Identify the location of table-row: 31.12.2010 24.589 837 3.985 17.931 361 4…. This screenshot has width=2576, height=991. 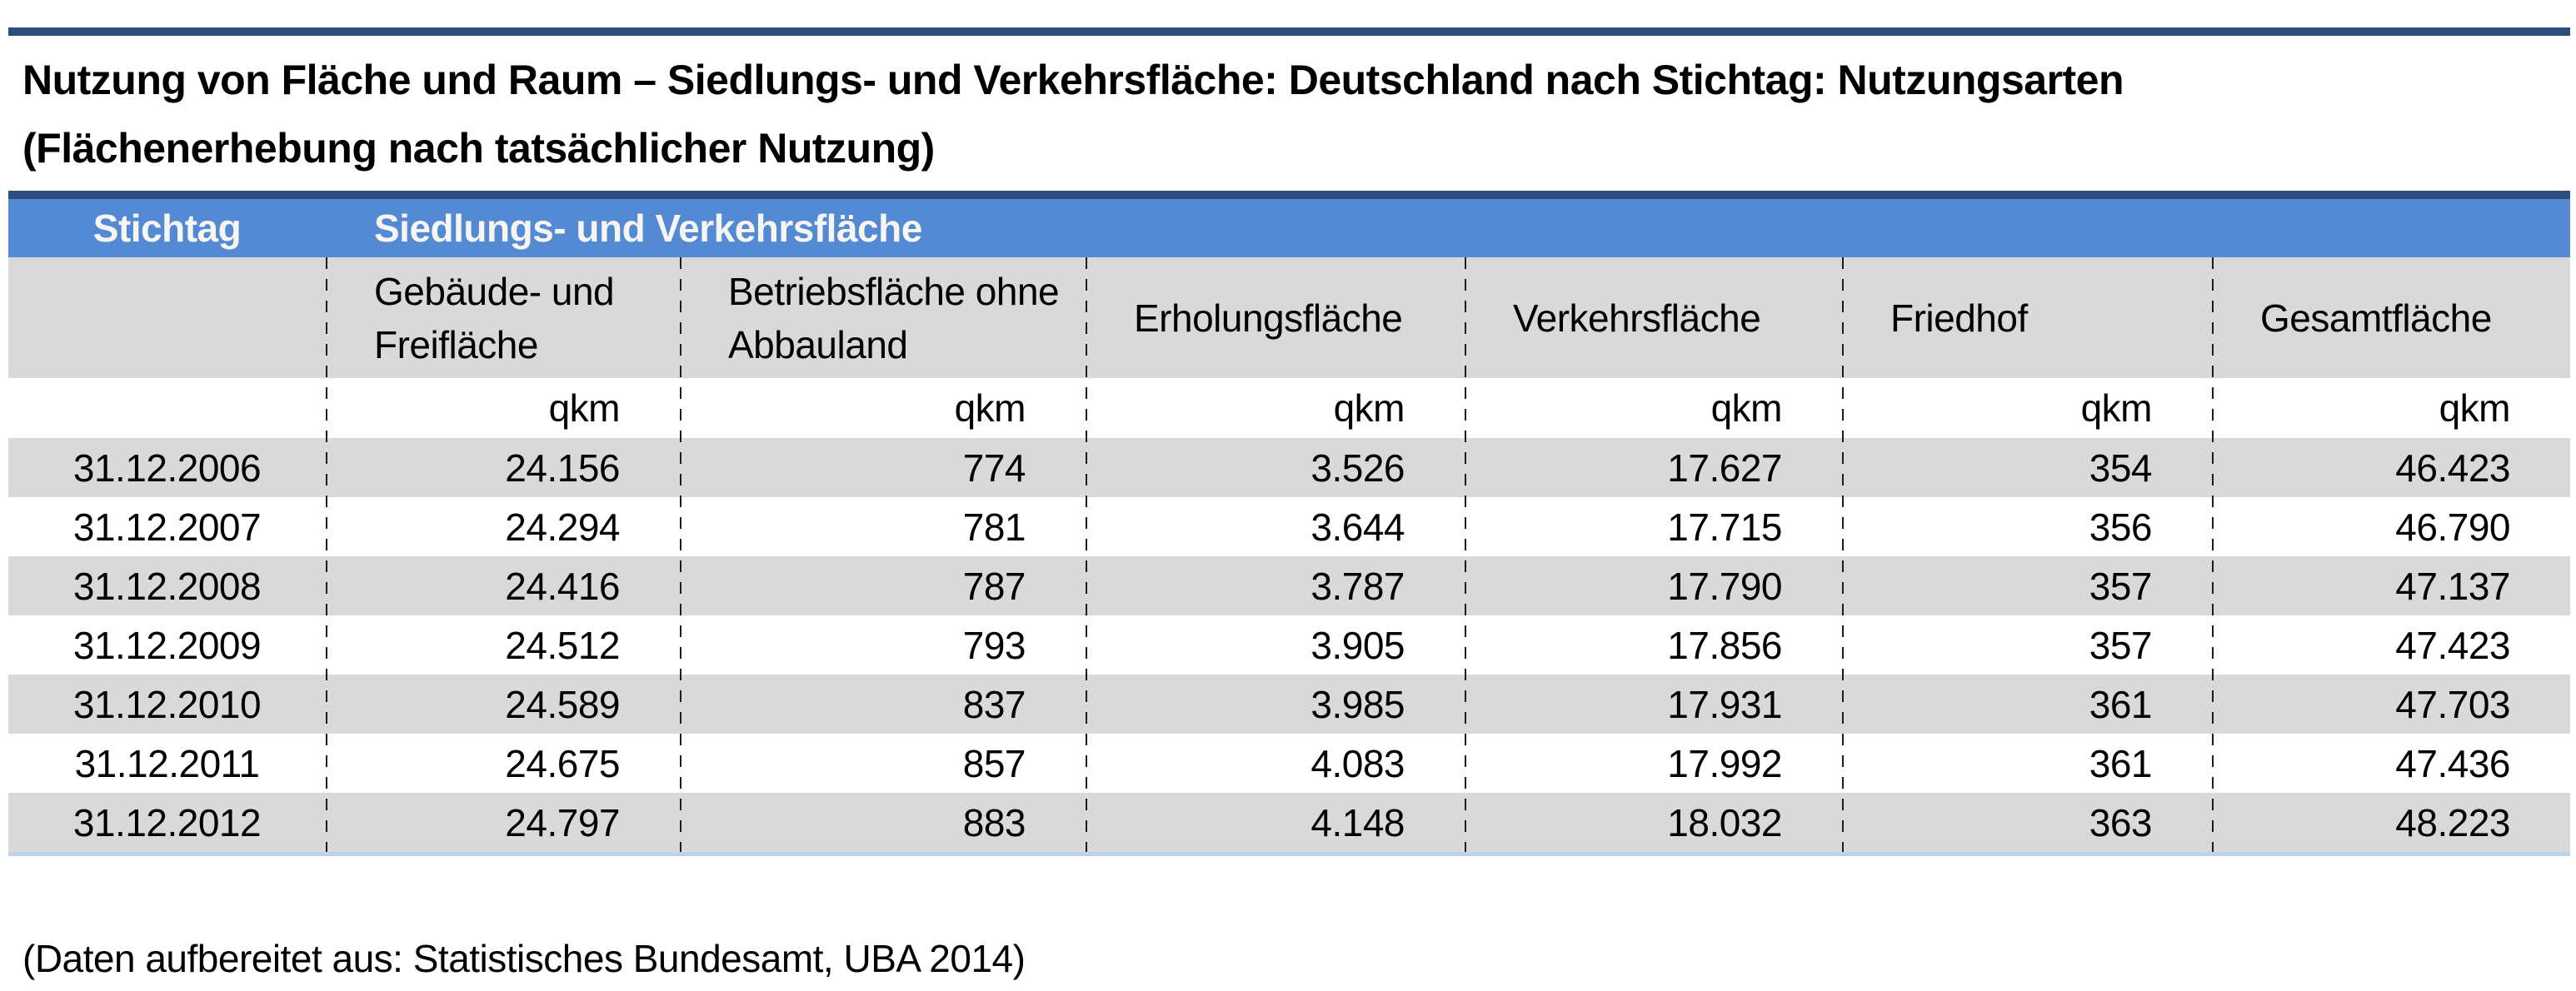
(1289, 705).